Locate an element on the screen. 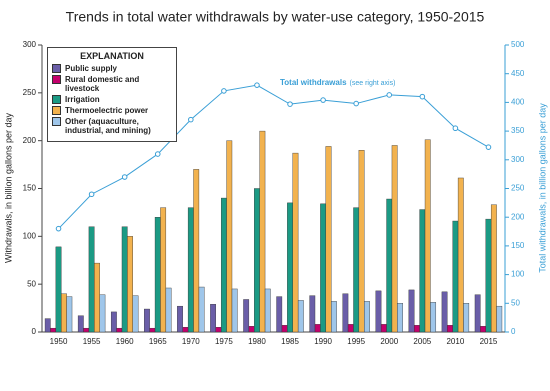  legend-entry: Rural domestic and livestock is located at coordinates (112, 84).